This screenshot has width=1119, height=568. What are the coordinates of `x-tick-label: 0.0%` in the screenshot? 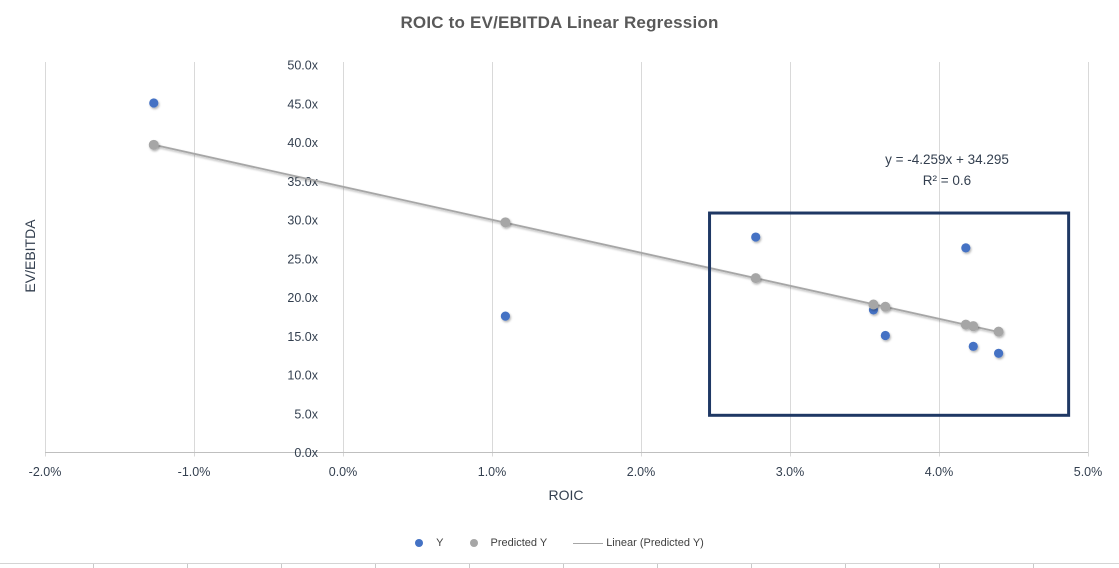 It's located at (343, 472).